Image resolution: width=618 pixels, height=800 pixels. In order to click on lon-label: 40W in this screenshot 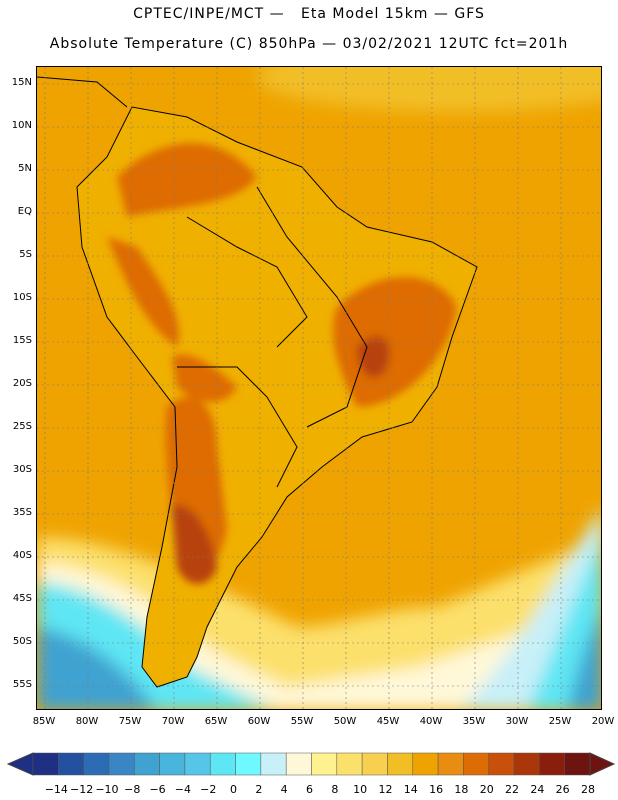, I will do `click(431, 721)`.